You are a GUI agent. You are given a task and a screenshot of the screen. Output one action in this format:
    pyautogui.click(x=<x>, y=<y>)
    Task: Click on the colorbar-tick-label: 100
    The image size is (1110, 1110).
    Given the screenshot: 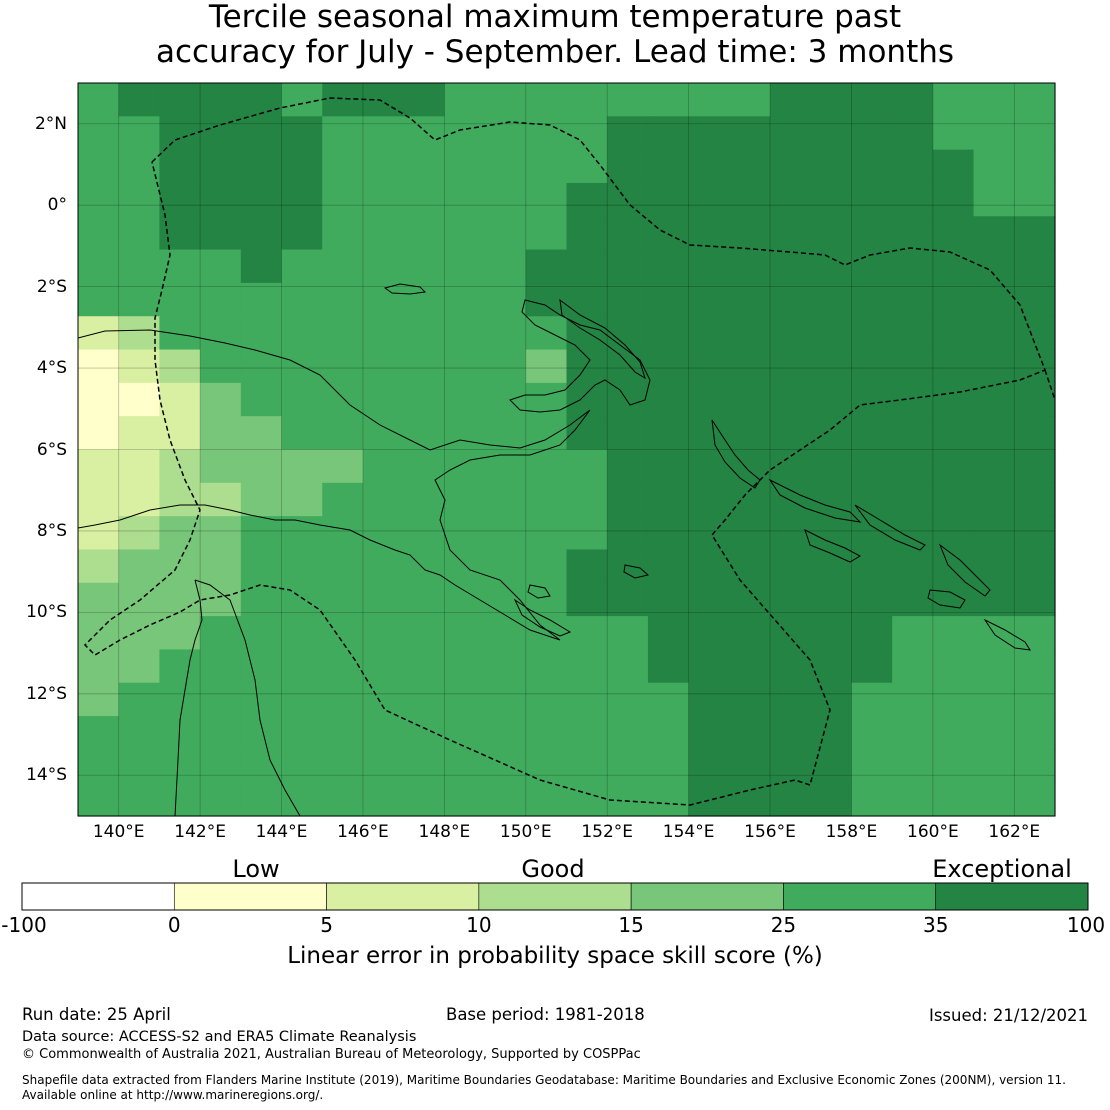 What is the action you would take?
    pyautogui.click(x=1086, y=925)
    